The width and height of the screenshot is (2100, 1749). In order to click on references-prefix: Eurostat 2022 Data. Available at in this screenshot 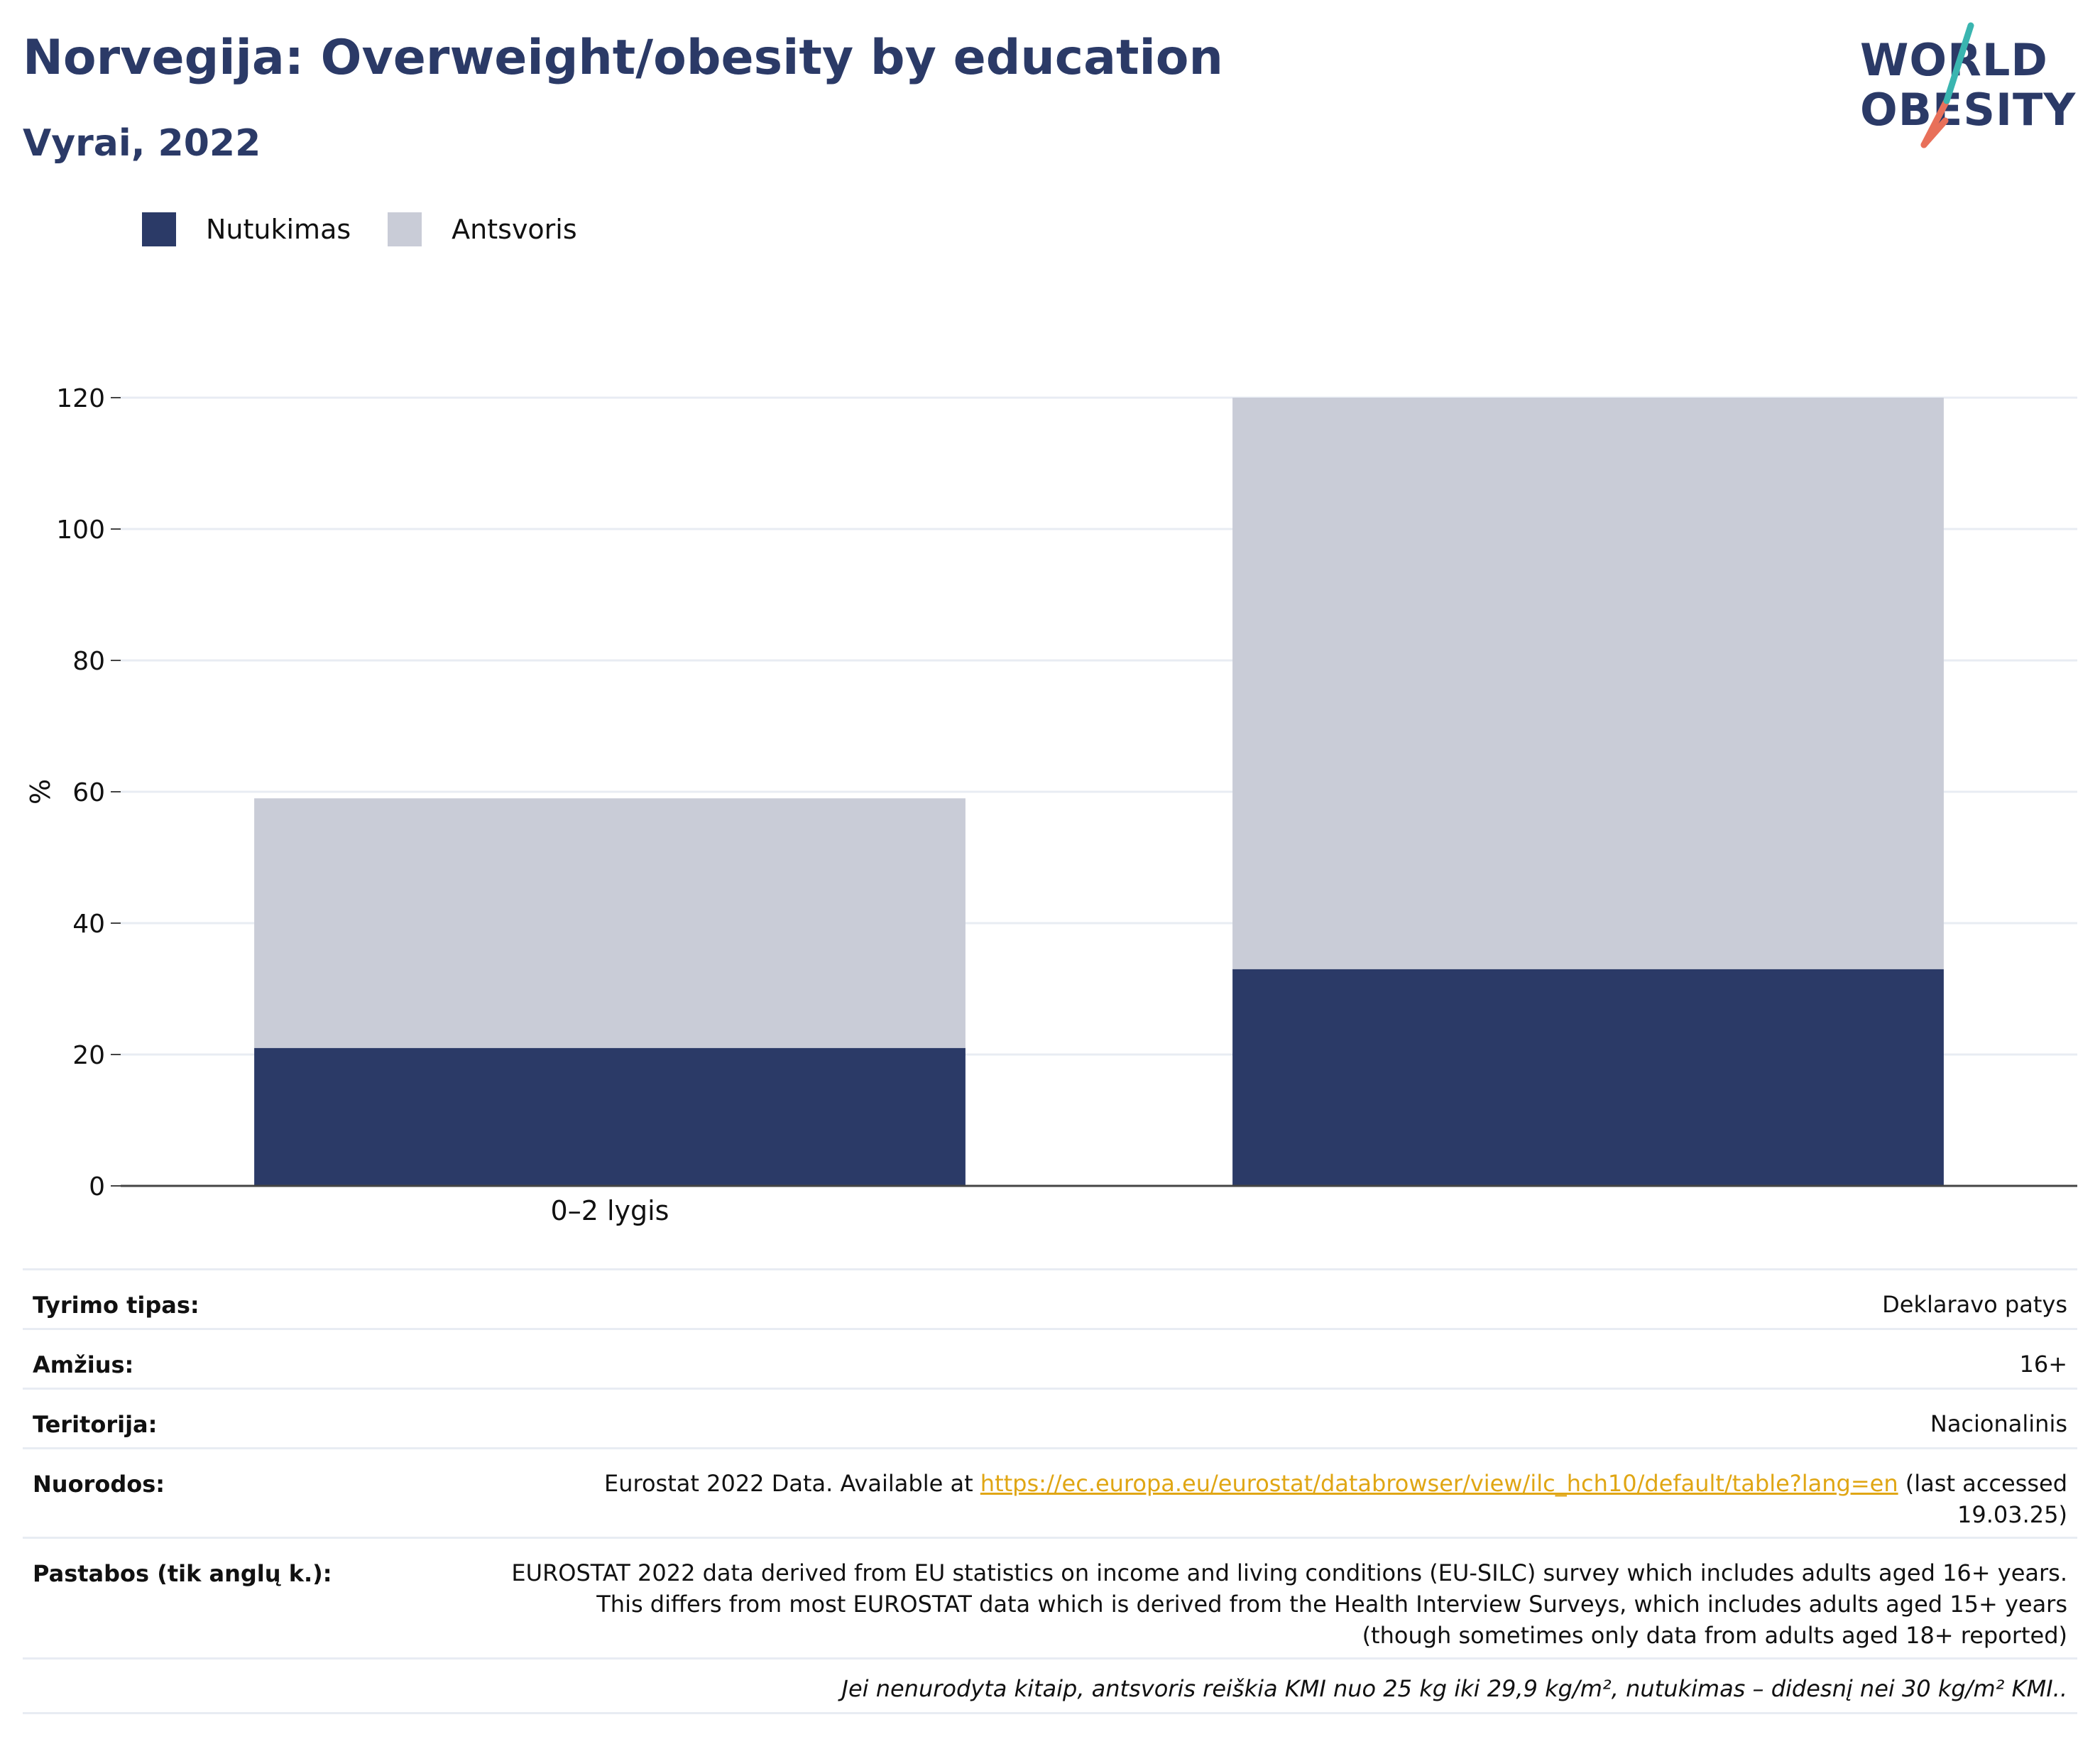, I will do `click(792, 1483)`.